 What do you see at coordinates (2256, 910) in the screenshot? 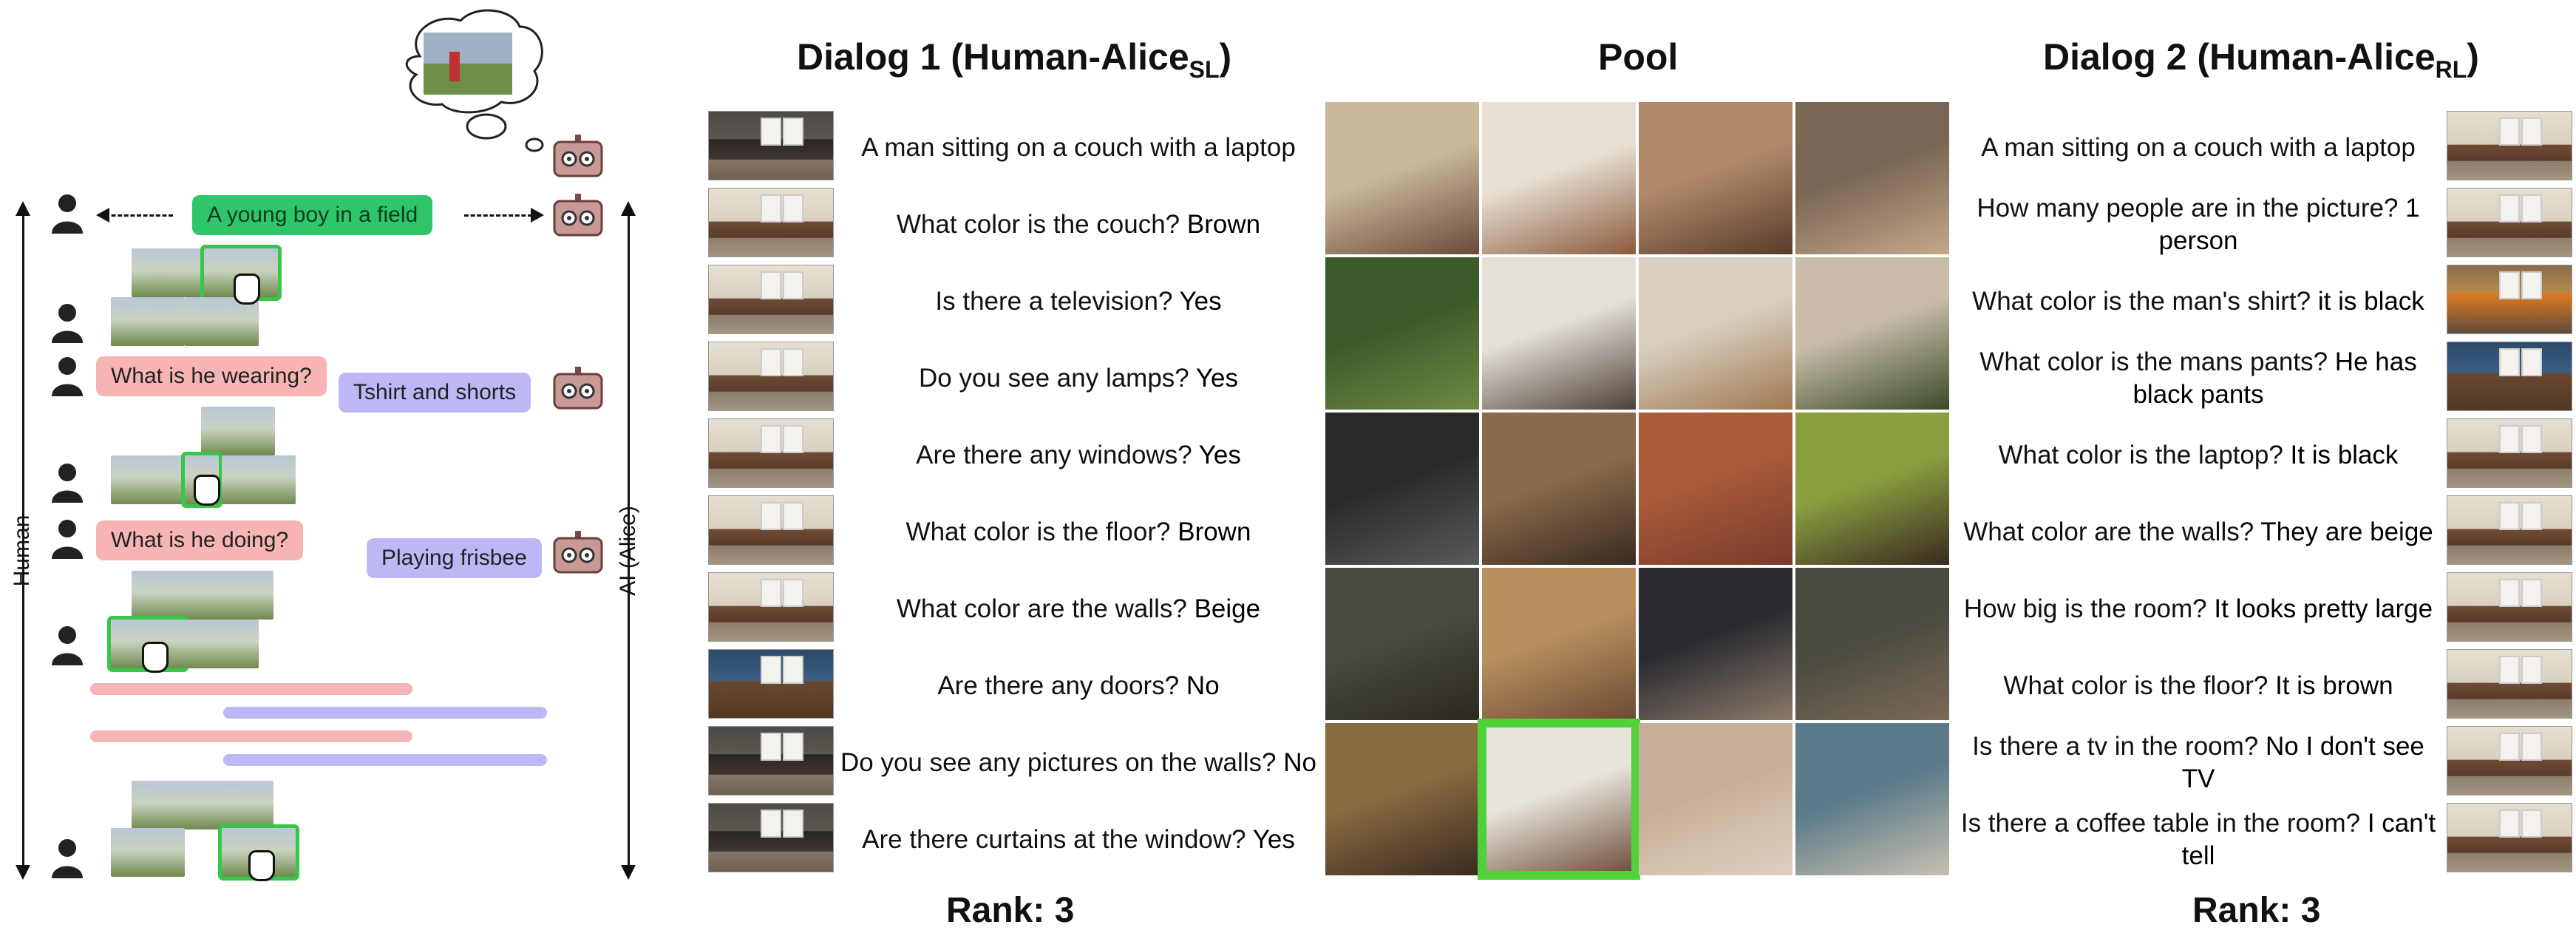
I see `dialog2-rank: Rank: 3` at bounding box center [2256, 910].